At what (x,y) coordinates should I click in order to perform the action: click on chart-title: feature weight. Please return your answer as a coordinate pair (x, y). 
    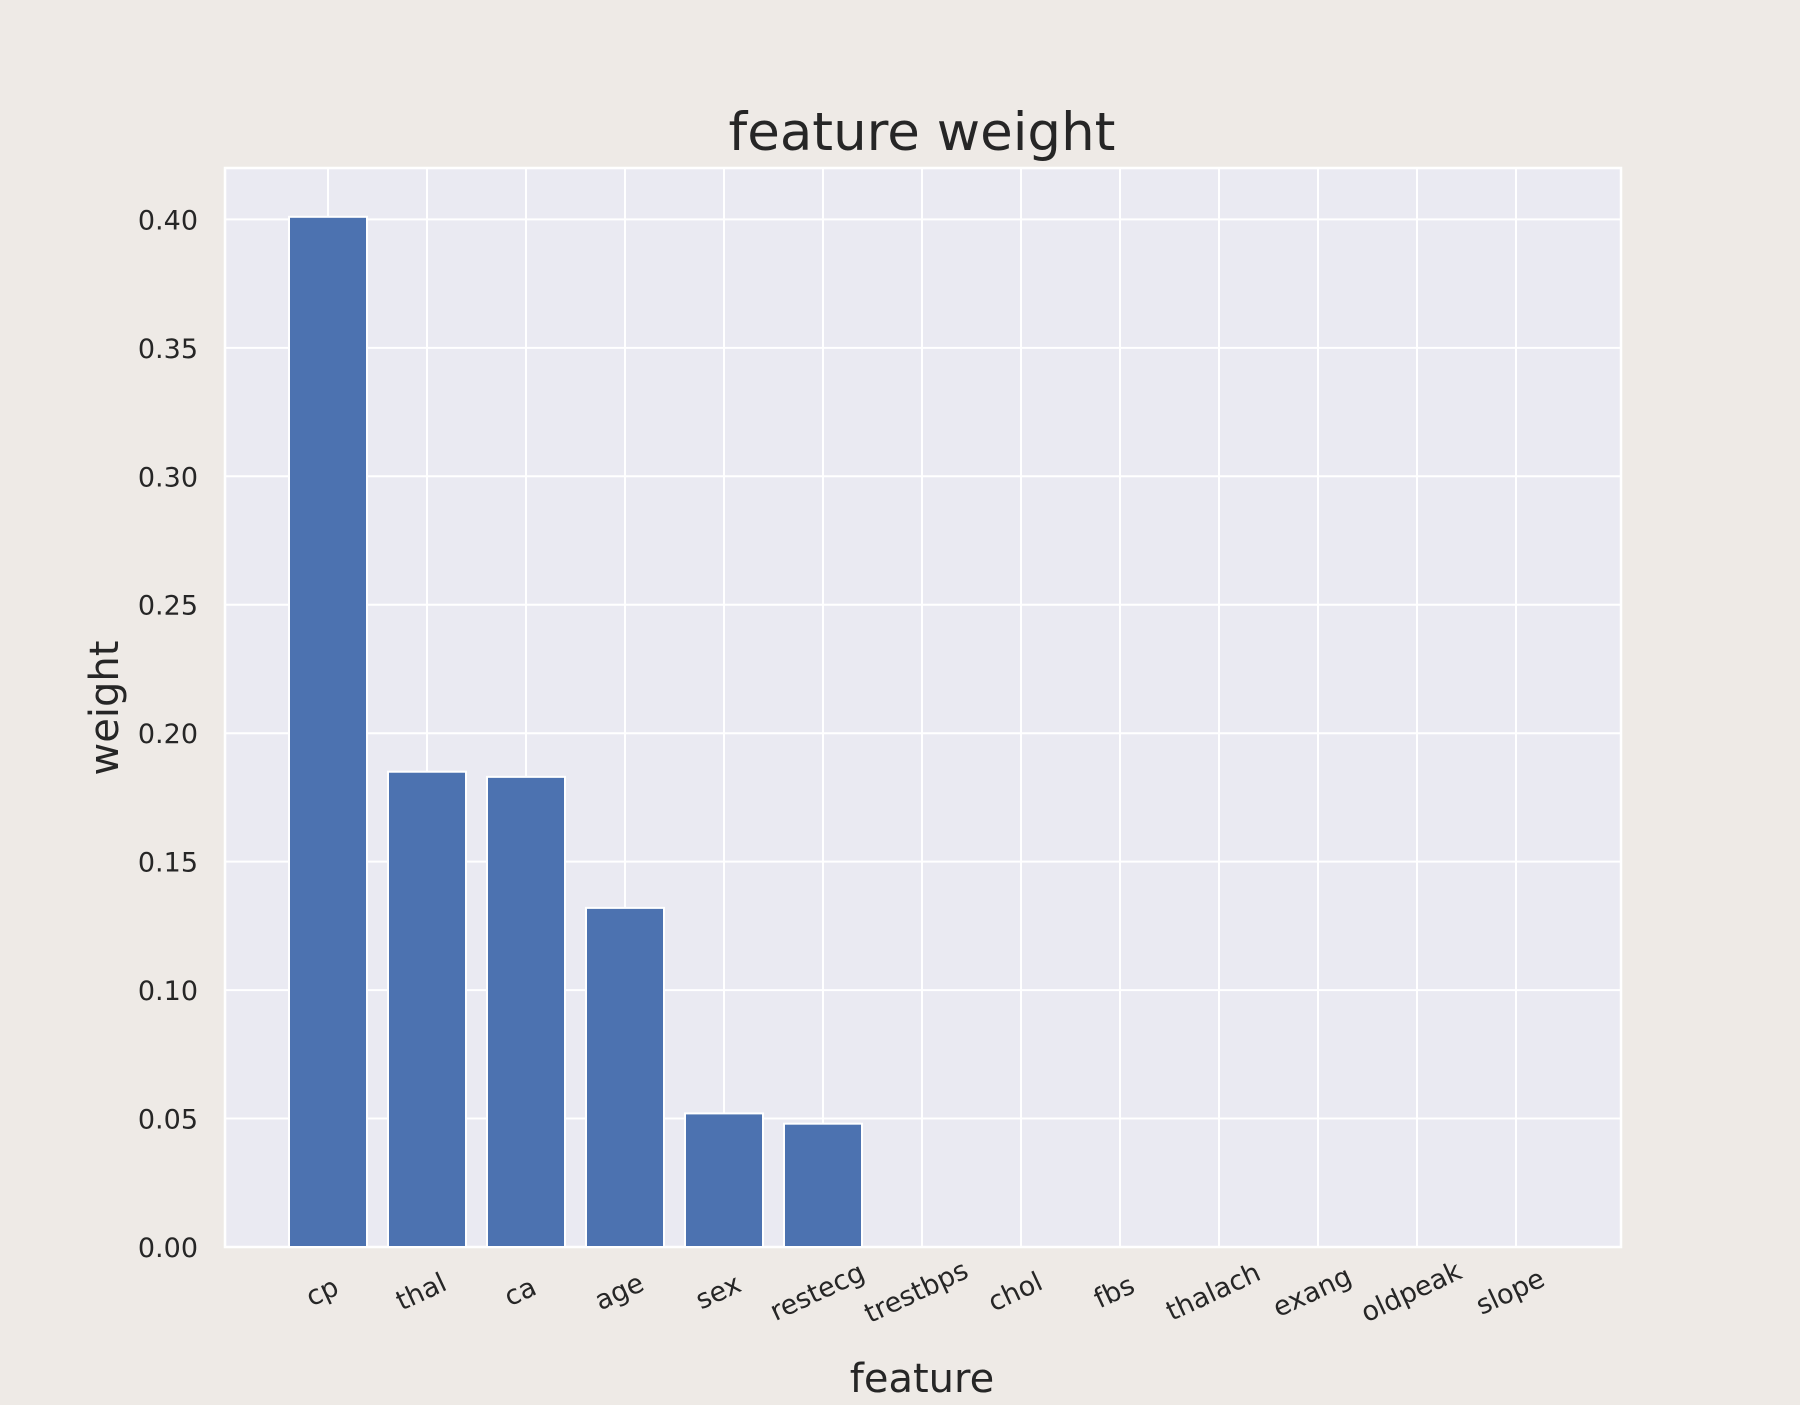
    Looking at the image, I should click on (922, 132).